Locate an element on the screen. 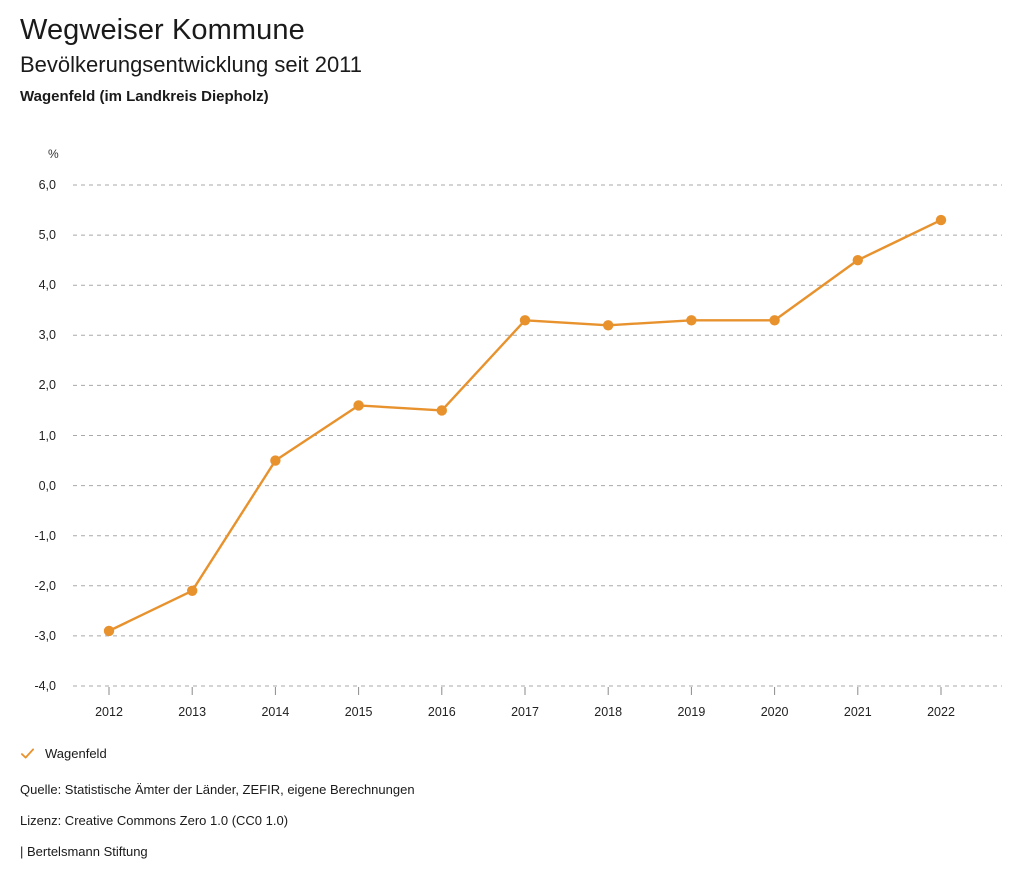 The width and height of the screenshot is (1024, 888). check-icon is located at coordinates (27, 753).